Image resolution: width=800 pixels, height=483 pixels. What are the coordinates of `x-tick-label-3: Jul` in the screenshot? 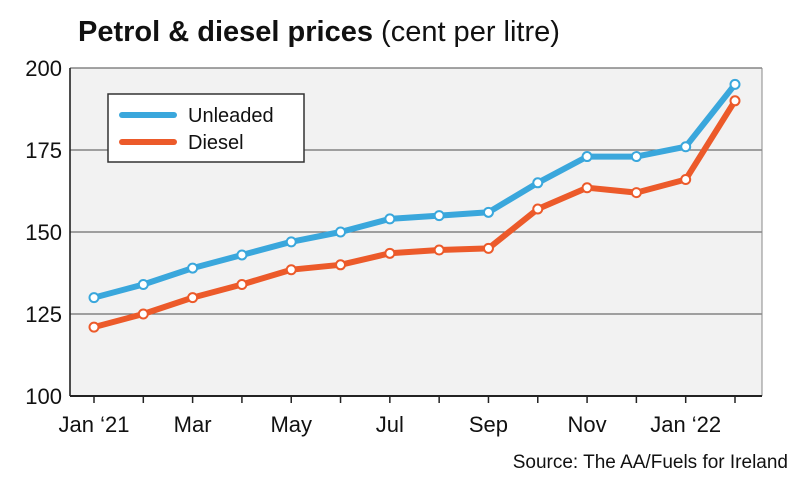 It's located at (390, 424).